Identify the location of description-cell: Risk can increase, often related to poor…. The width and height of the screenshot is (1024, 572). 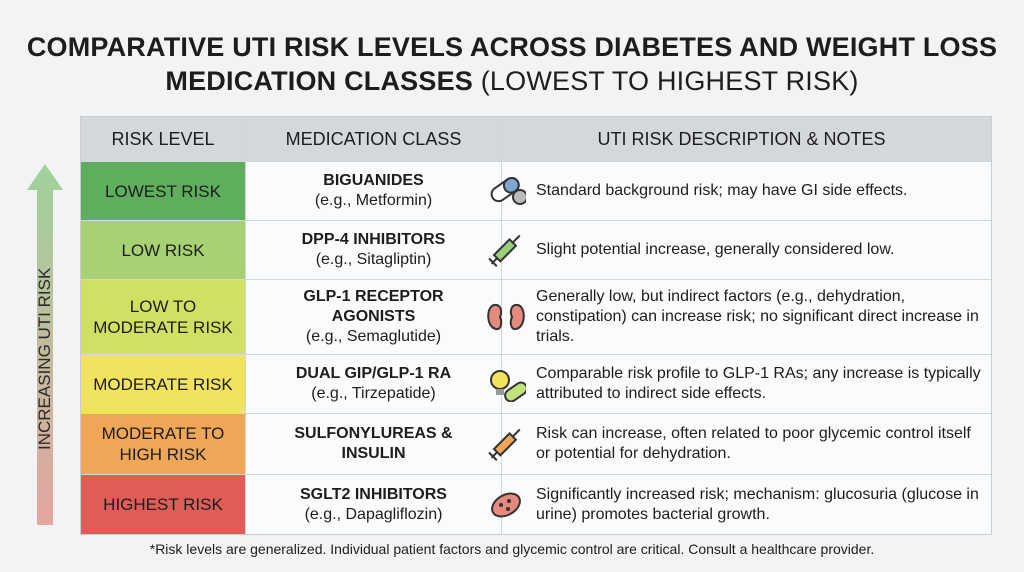
(739, 444).